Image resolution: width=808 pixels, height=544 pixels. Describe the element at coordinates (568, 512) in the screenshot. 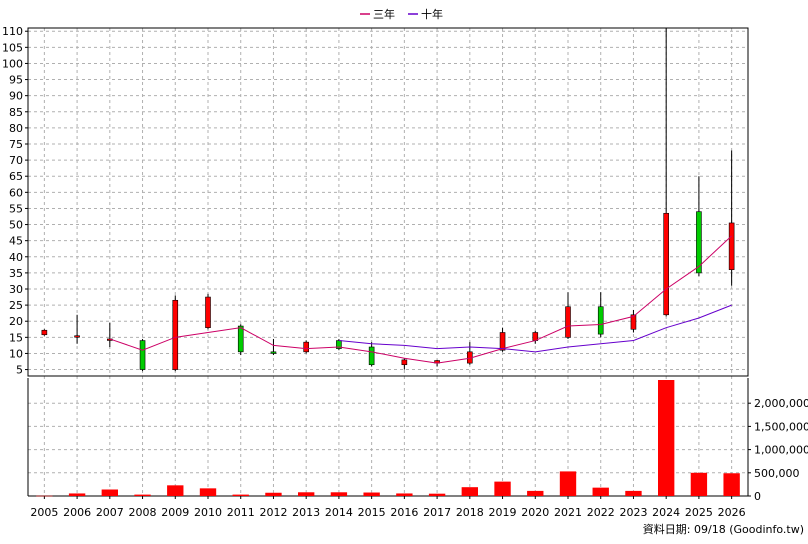

I see `x-tick-label: 2021` at that location.